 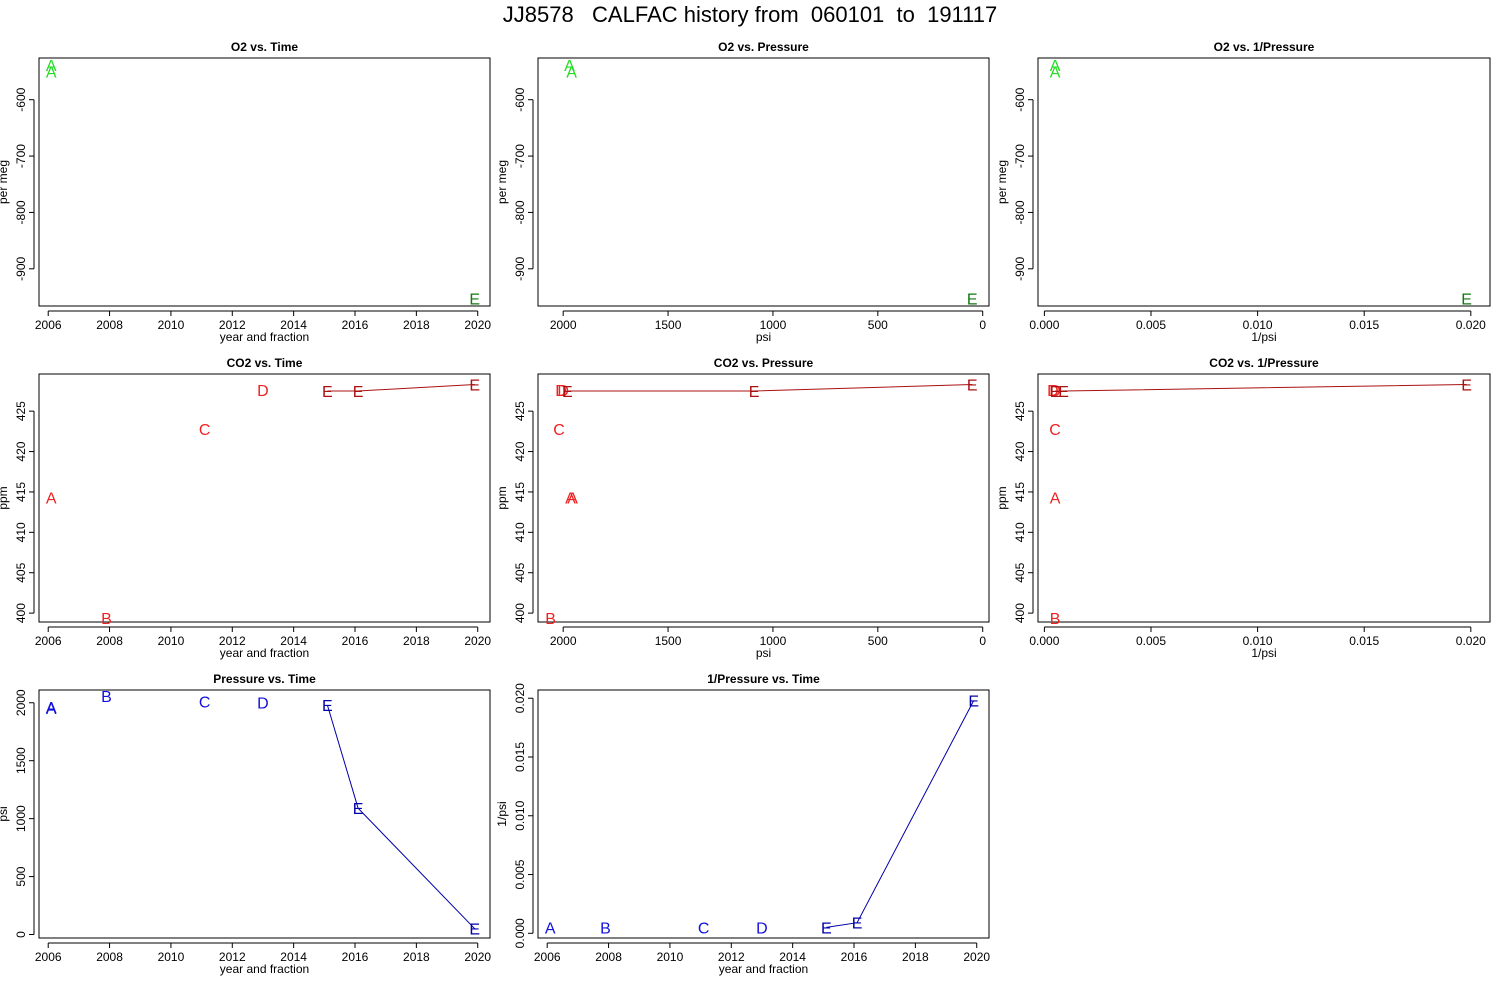 What do you see at coordinates (1364, 641) in the screenshot?
I see `x-tick-label: 0.015` at bounding box center [1364, 641].